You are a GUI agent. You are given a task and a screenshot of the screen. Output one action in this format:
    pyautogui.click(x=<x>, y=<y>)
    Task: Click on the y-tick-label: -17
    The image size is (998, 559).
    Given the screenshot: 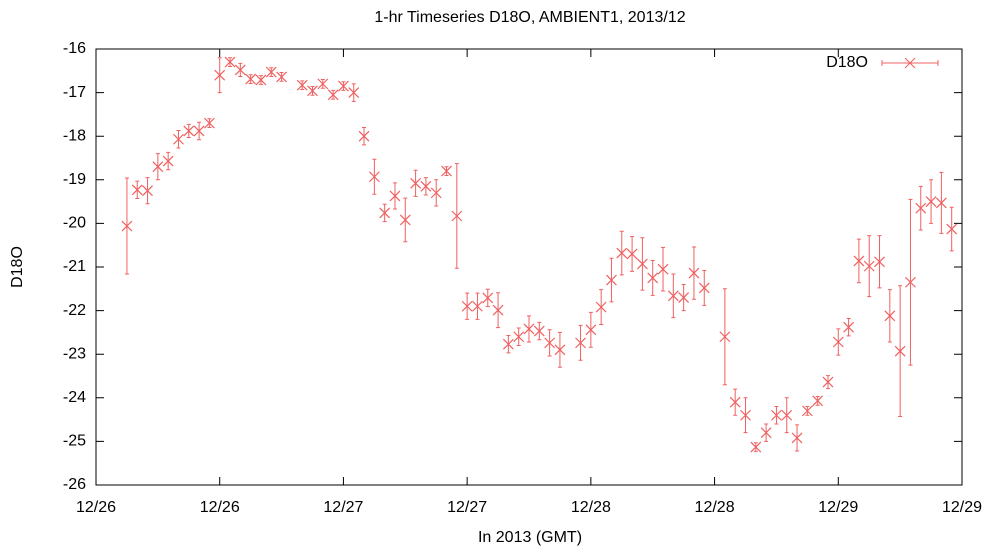 What is the action you would take?
    pyautogui.click(x=74, y=92)
    